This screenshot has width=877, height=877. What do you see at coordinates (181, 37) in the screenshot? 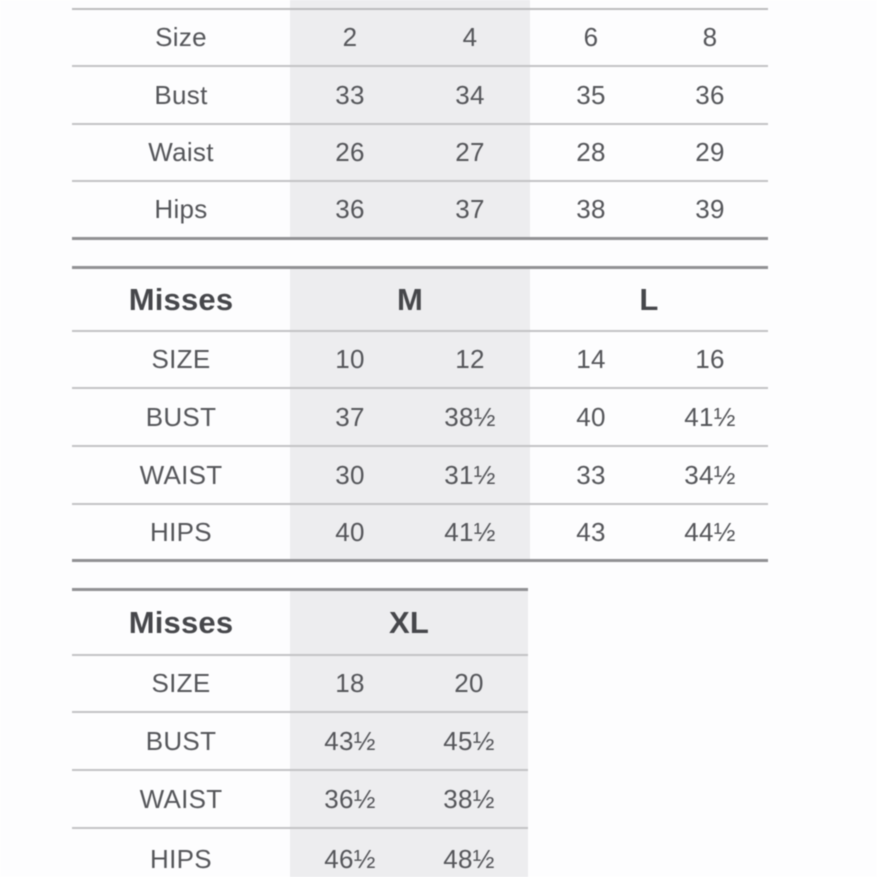
I see `row-label: Size` at bounding box center [181, 37].